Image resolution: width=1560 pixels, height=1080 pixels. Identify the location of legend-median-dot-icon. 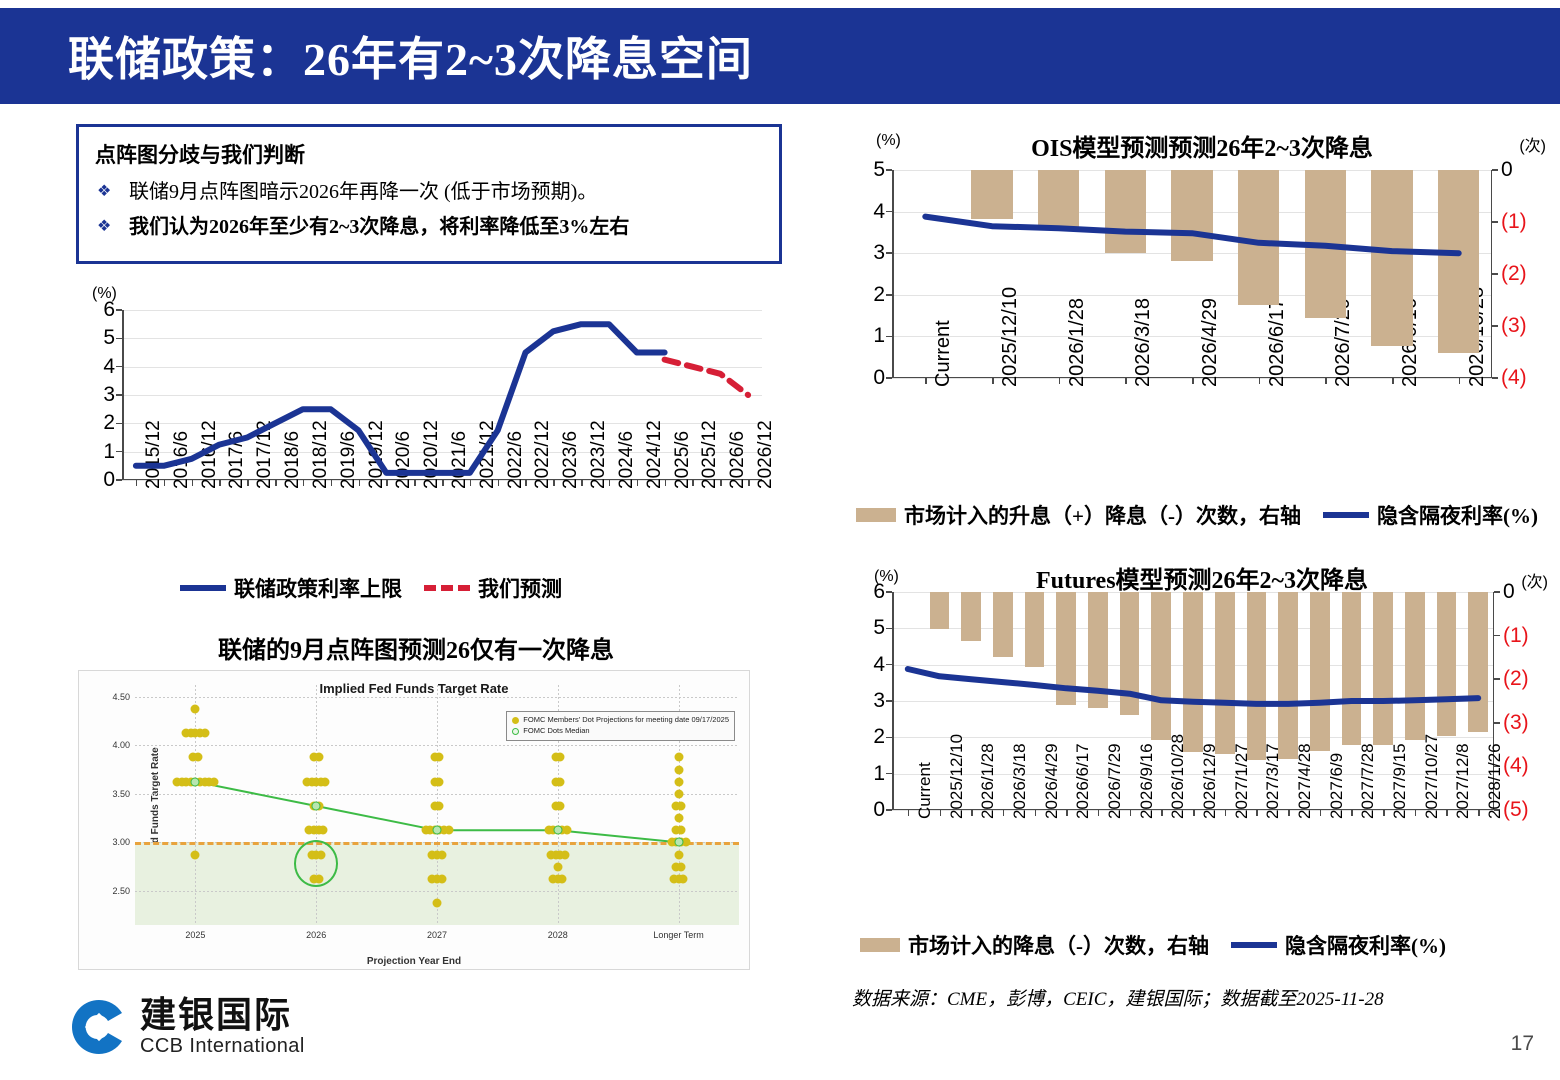
(516, 731).